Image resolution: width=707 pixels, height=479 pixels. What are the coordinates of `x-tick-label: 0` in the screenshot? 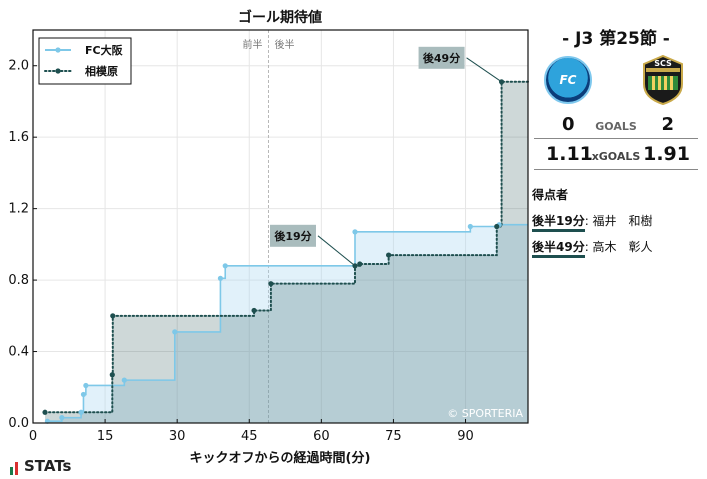 It's located at (33, 436).